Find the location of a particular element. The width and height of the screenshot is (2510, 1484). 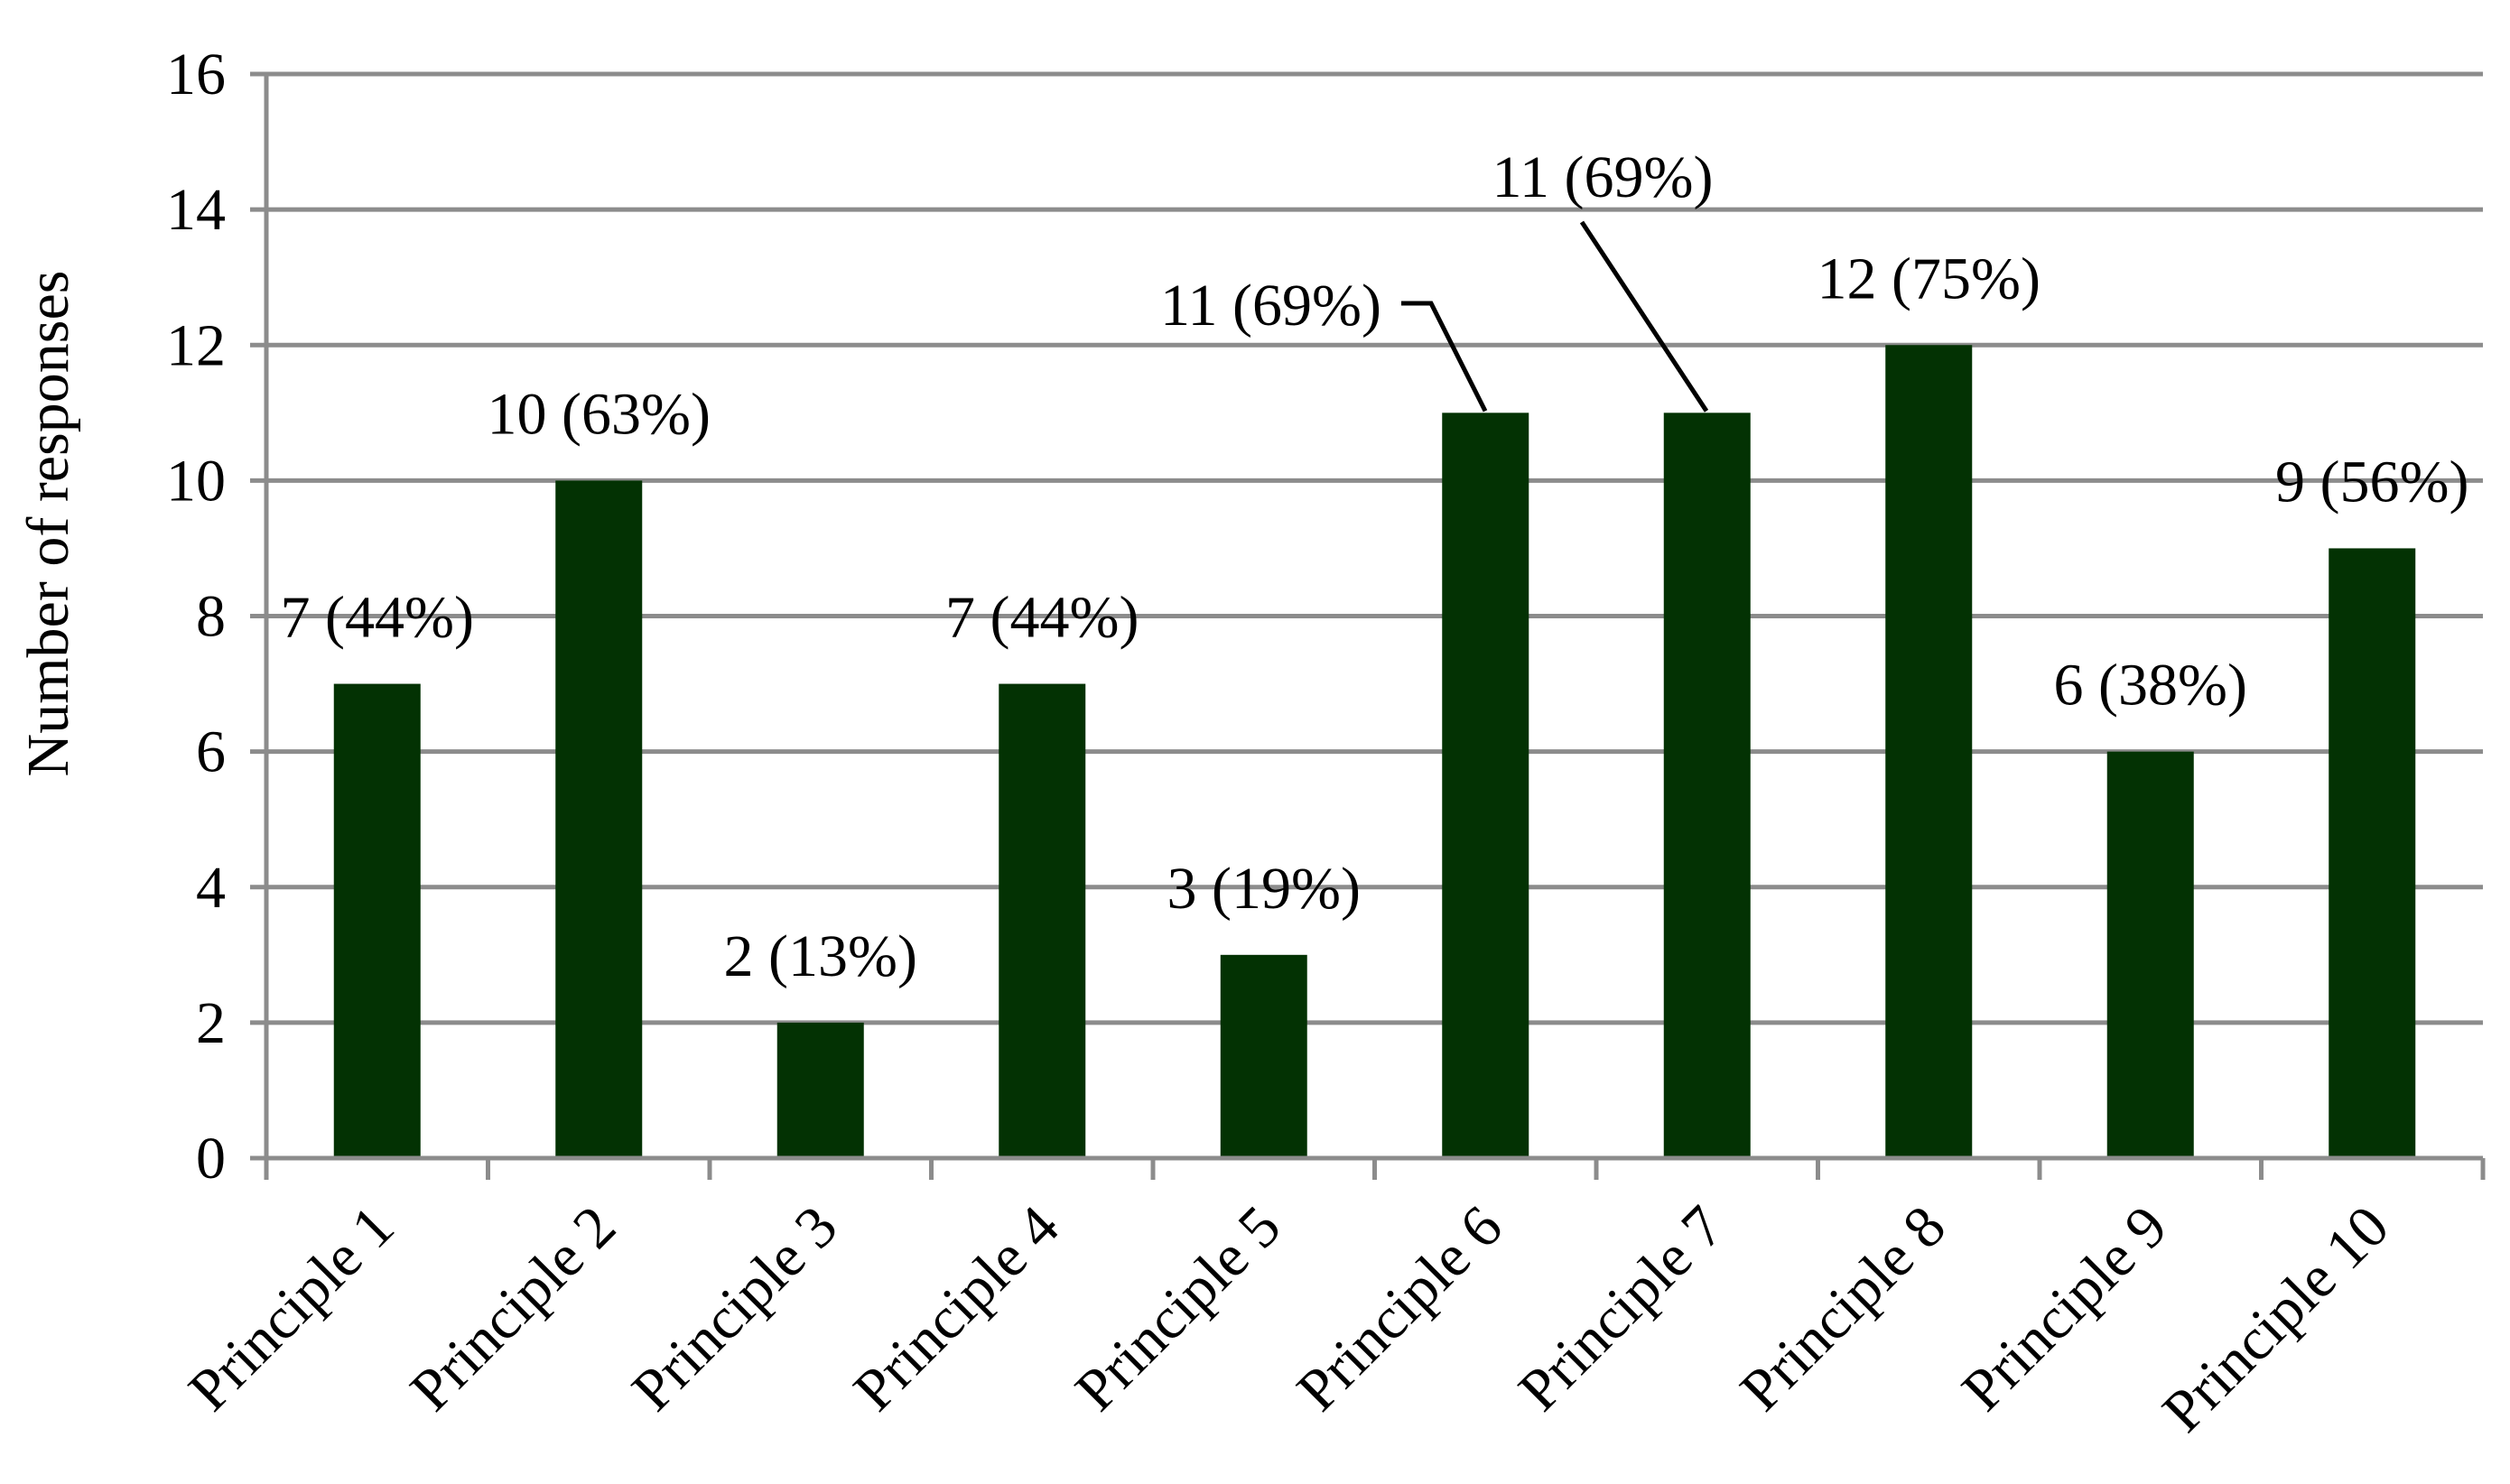

y-tick-label-16: 16 is located at coordinates (196, 75).